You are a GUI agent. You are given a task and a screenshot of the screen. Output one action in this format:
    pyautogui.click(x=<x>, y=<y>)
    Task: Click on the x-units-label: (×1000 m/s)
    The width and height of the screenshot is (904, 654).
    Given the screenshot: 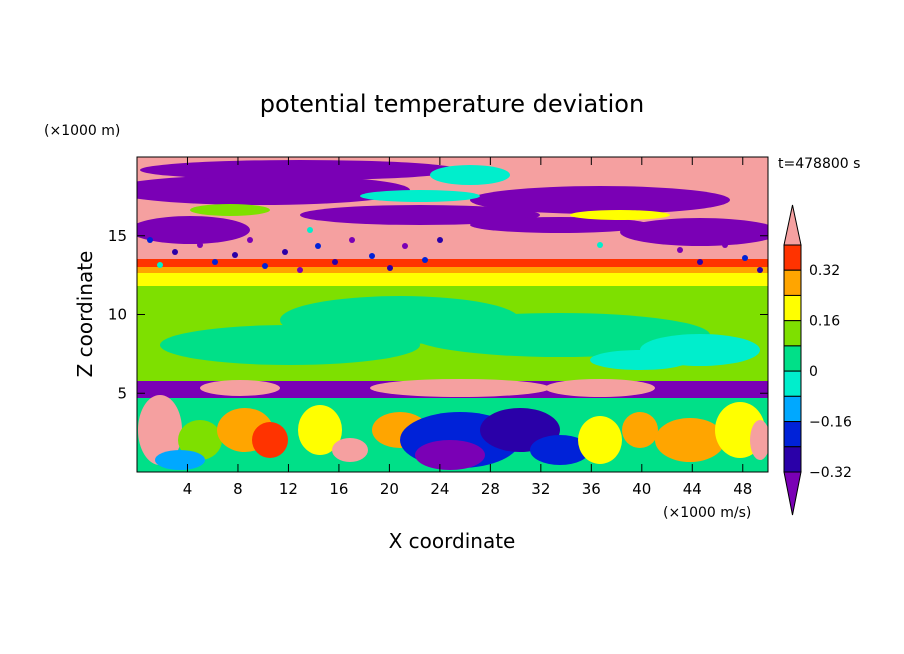 What is the action you would take?
    pyautogui.click(x=707, y=513)
    